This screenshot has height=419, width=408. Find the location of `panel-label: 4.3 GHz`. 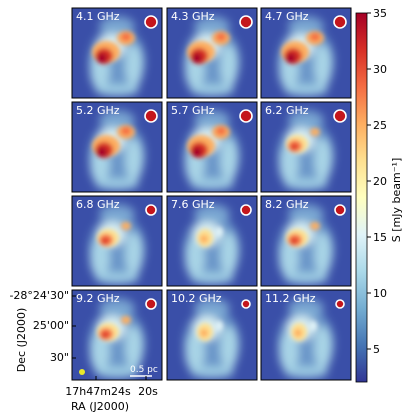

panel-label: 4.3 GHz is located at coordinates (193, 16).